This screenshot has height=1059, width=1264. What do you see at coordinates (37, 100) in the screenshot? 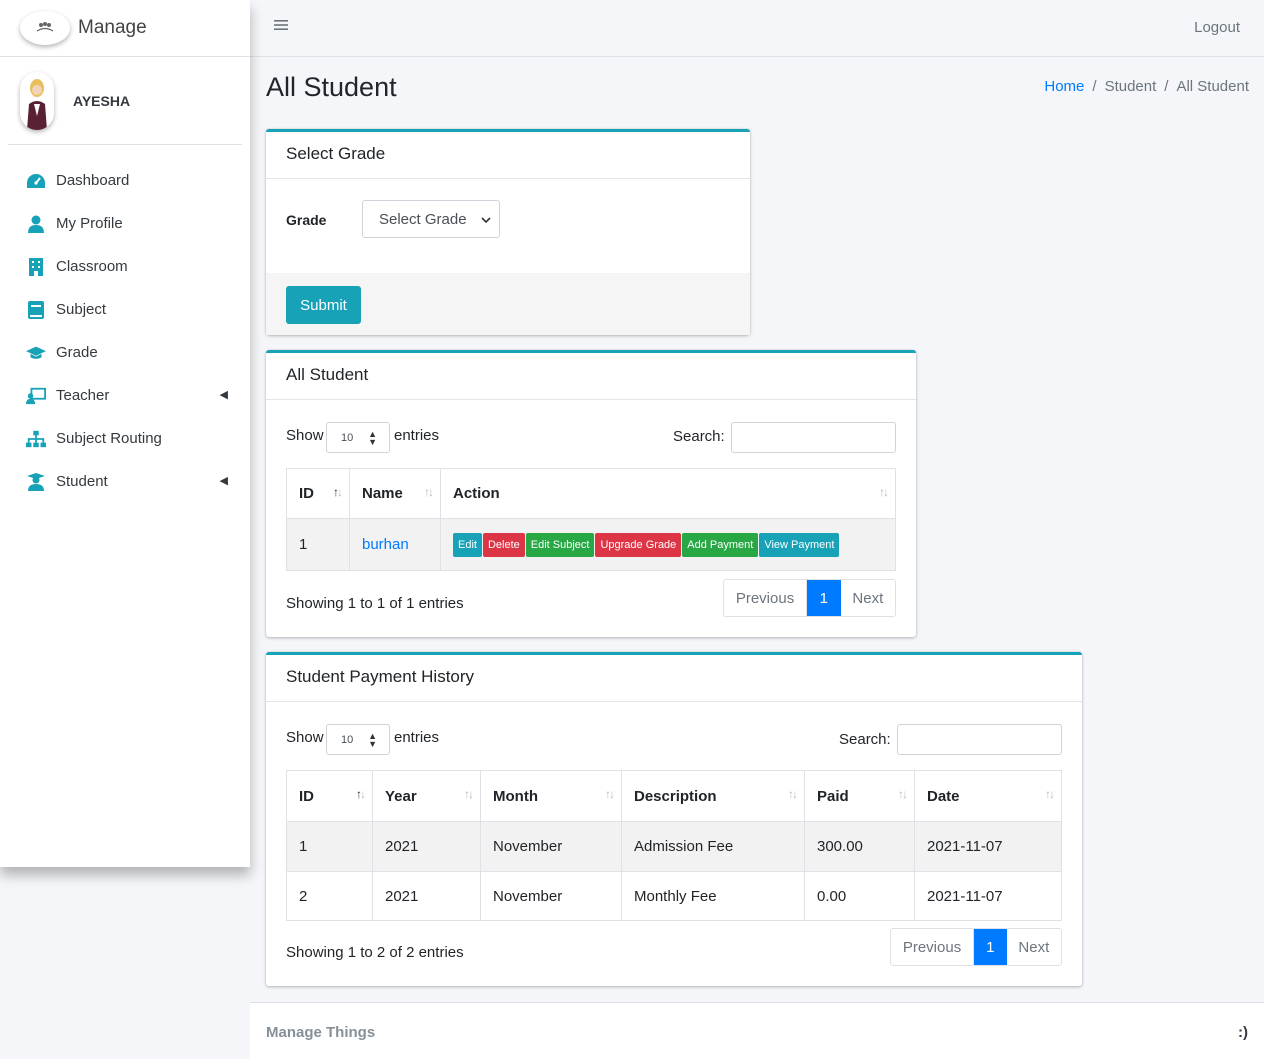
I see `avatar` at bounding box center [37, 100].